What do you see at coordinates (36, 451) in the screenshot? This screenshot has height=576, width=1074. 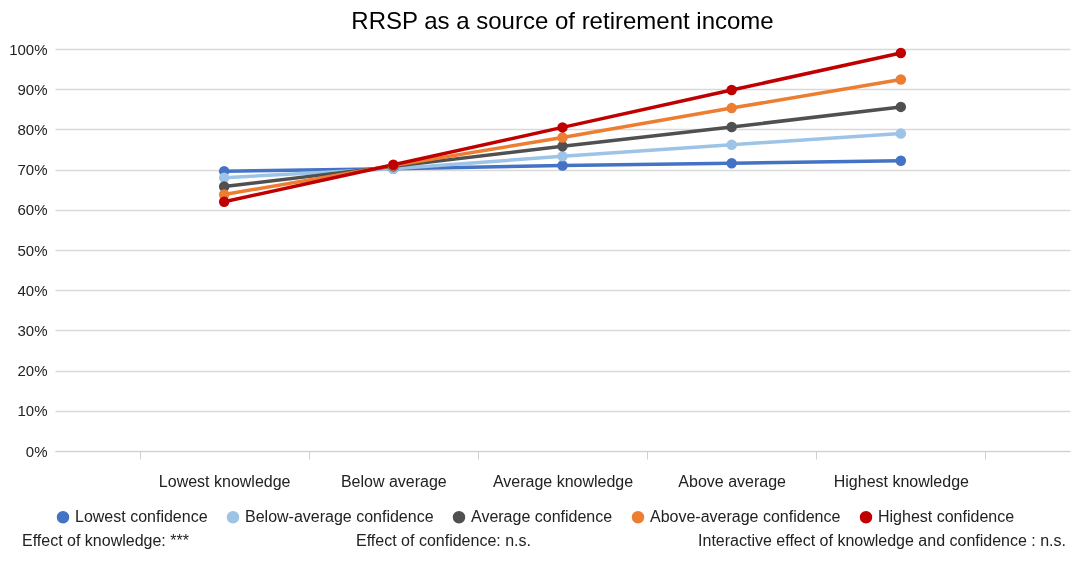 I see `y-tick-label: 0%` at bounding box center [36, 451].